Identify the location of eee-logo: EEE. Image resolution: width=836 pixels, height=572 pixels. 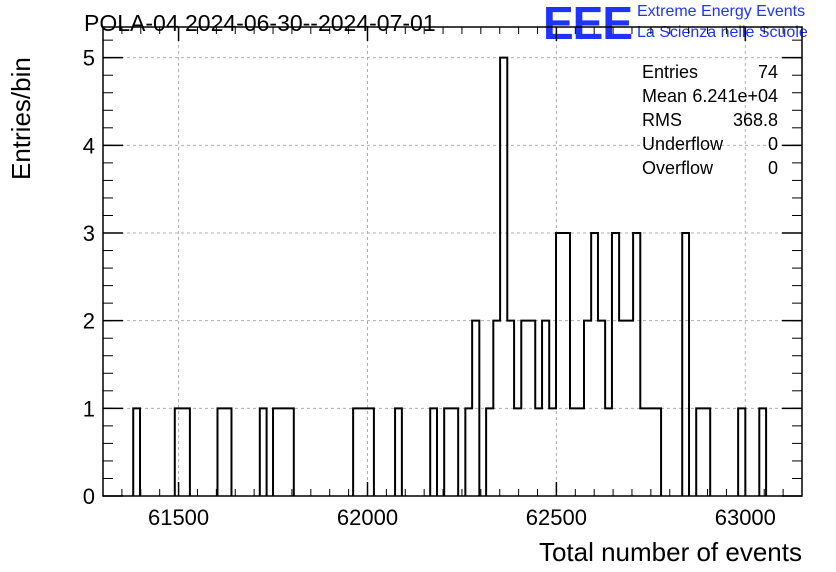
(588, 24).